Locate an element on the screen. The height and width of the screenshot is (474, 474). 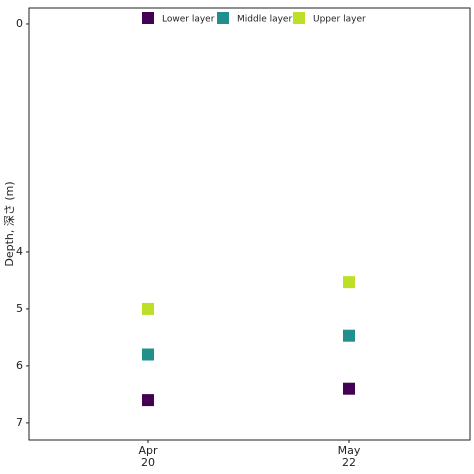
x-tick-label: Apr 20 is located at coordinates (148, 456).